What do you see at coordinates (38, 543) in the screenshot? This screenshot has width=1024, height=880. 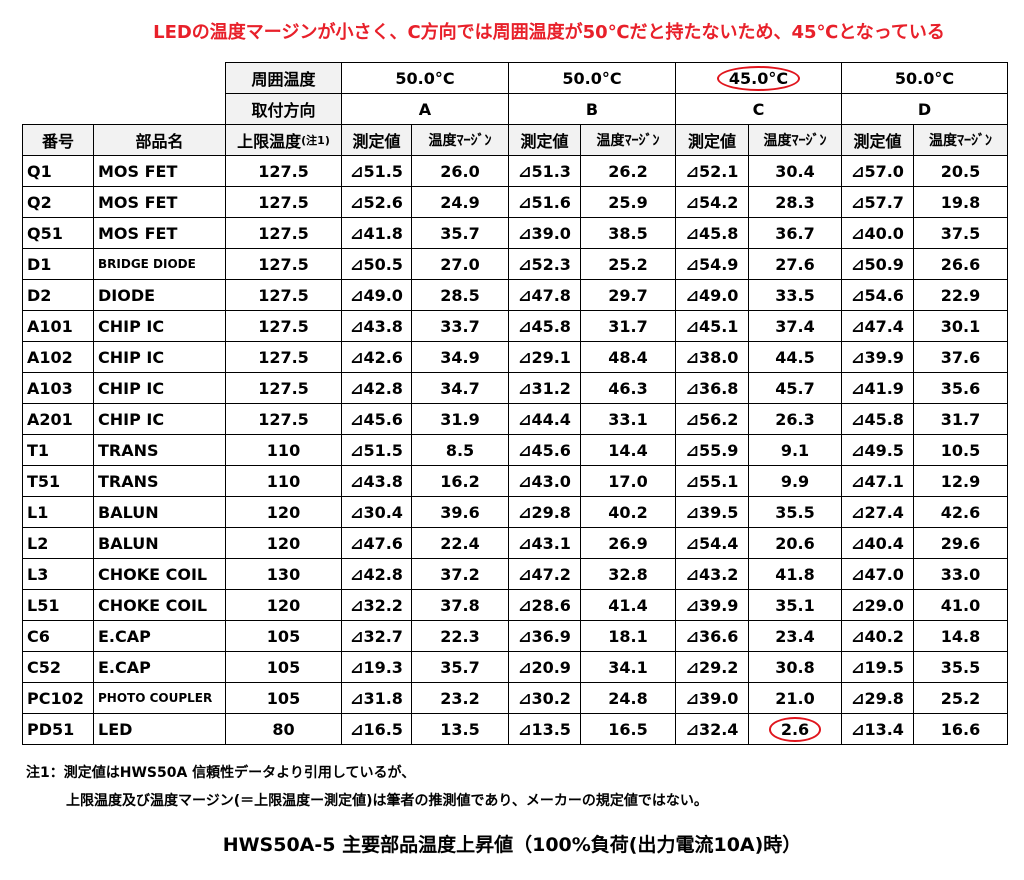 I see `cell-text: L2` at bounding box center [38, 543].